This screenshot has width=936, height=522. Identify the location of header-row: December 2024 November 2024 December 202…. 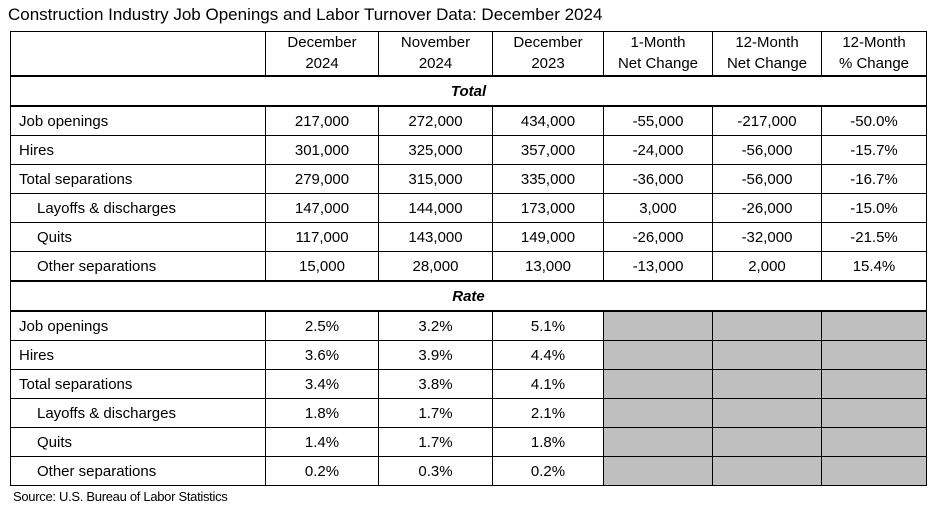
(468, 54).